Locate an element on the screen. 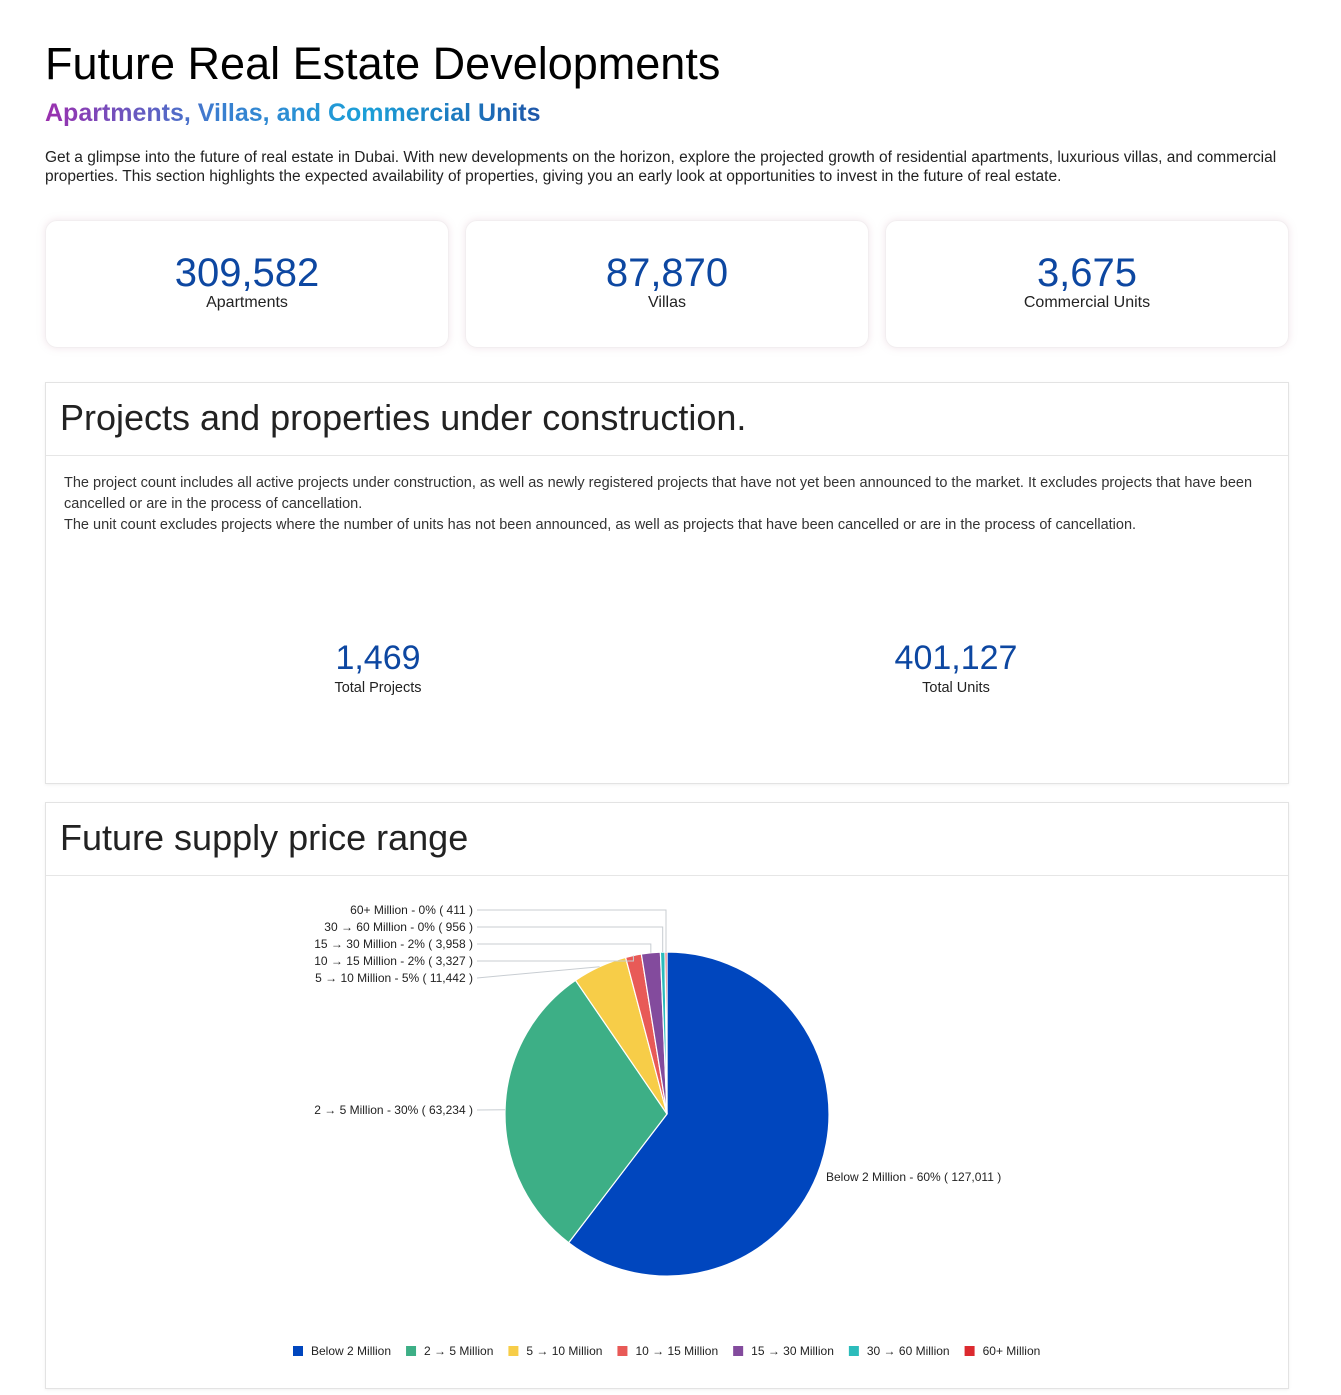 This screenshot has height=1395, width=1341. page-title: Future Real Estate Developments is located at coordinates (383, 63).